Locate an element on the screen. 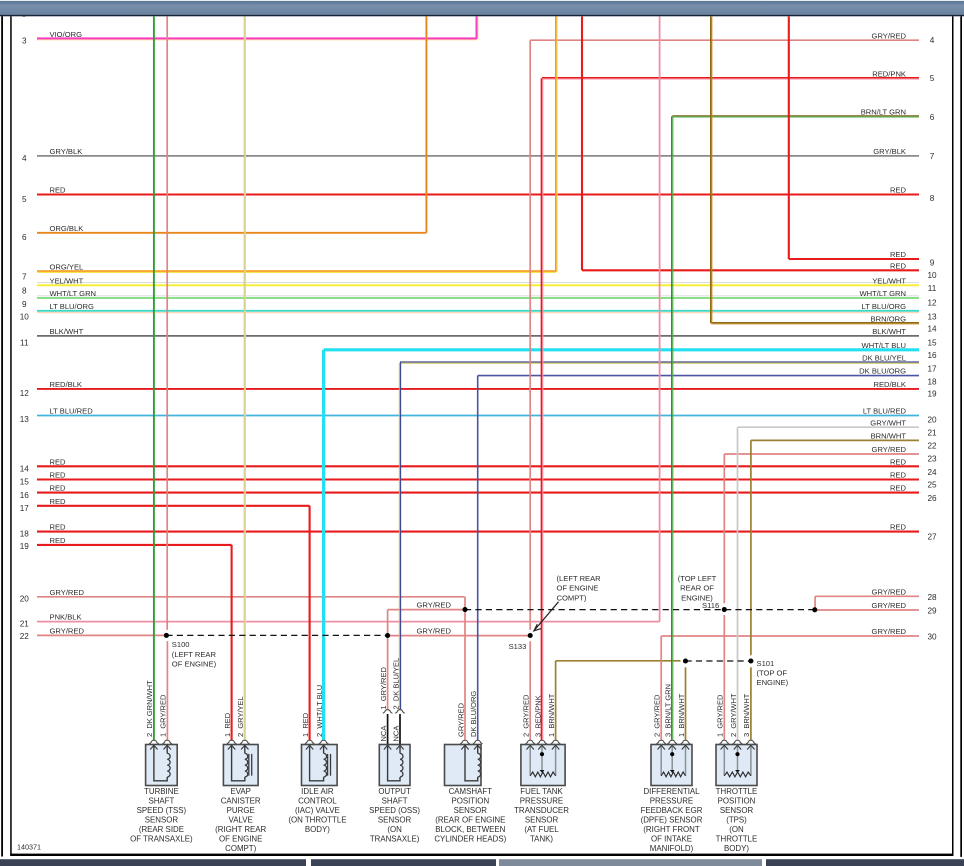 The height and width of the screenshot is (866, 964). svg-text: (TOP OF is located at coordinates (772, 673).